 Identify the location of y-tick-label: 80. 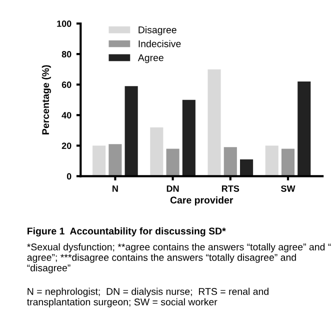
(67, 54).